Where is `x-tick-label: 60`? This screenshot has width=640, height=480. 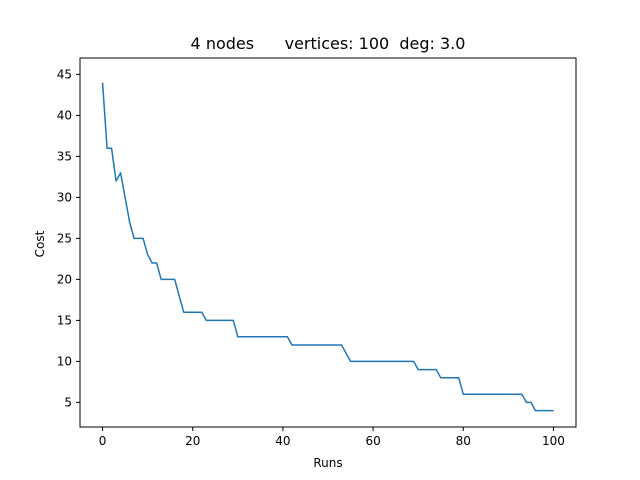
x-tick-label: 60 is located at coordinates (372, 441).